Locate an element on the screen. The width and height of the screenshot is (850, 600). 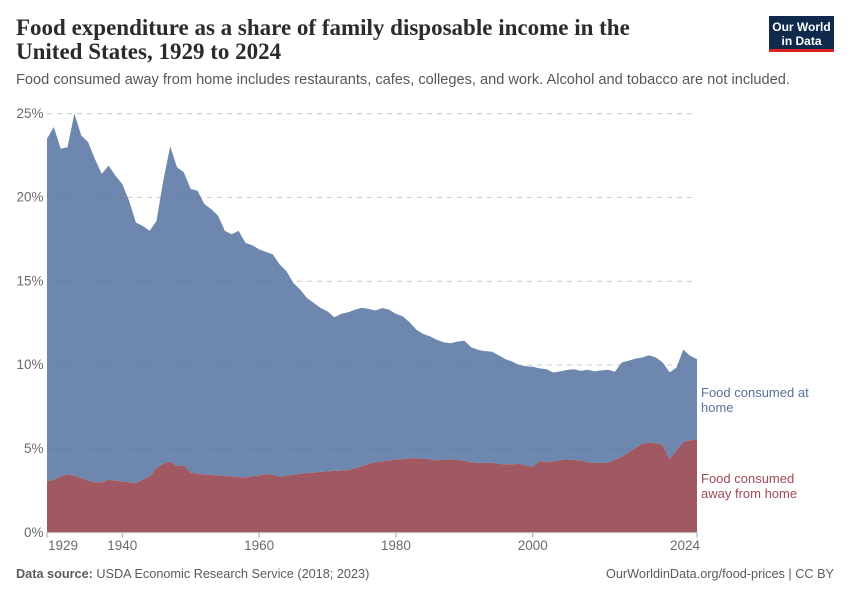
svg-text: 10% is located at coordinates (29, 364).